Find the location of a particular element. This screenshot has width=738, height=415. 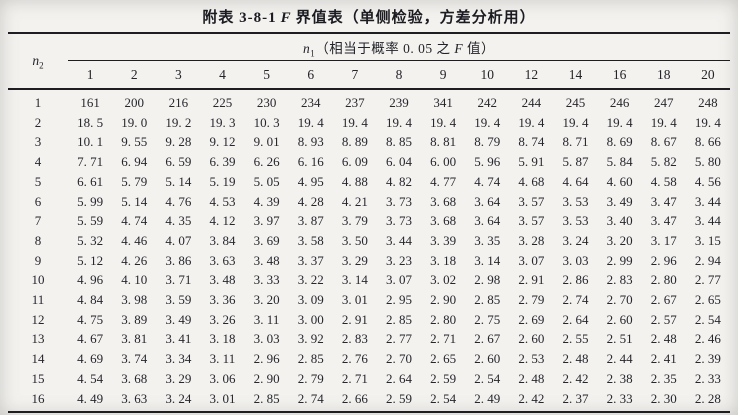

f-value-cell: 4. 76 is located at coordinates (178, 201).